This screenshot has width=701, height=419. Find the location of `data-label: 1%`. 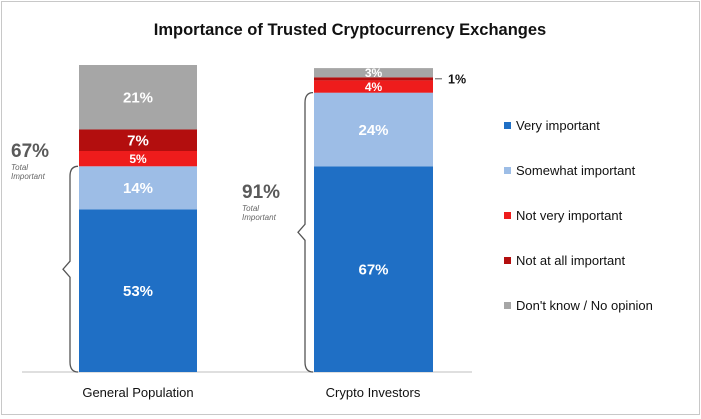

data-label: 1% is located at coordinates (457, 79).